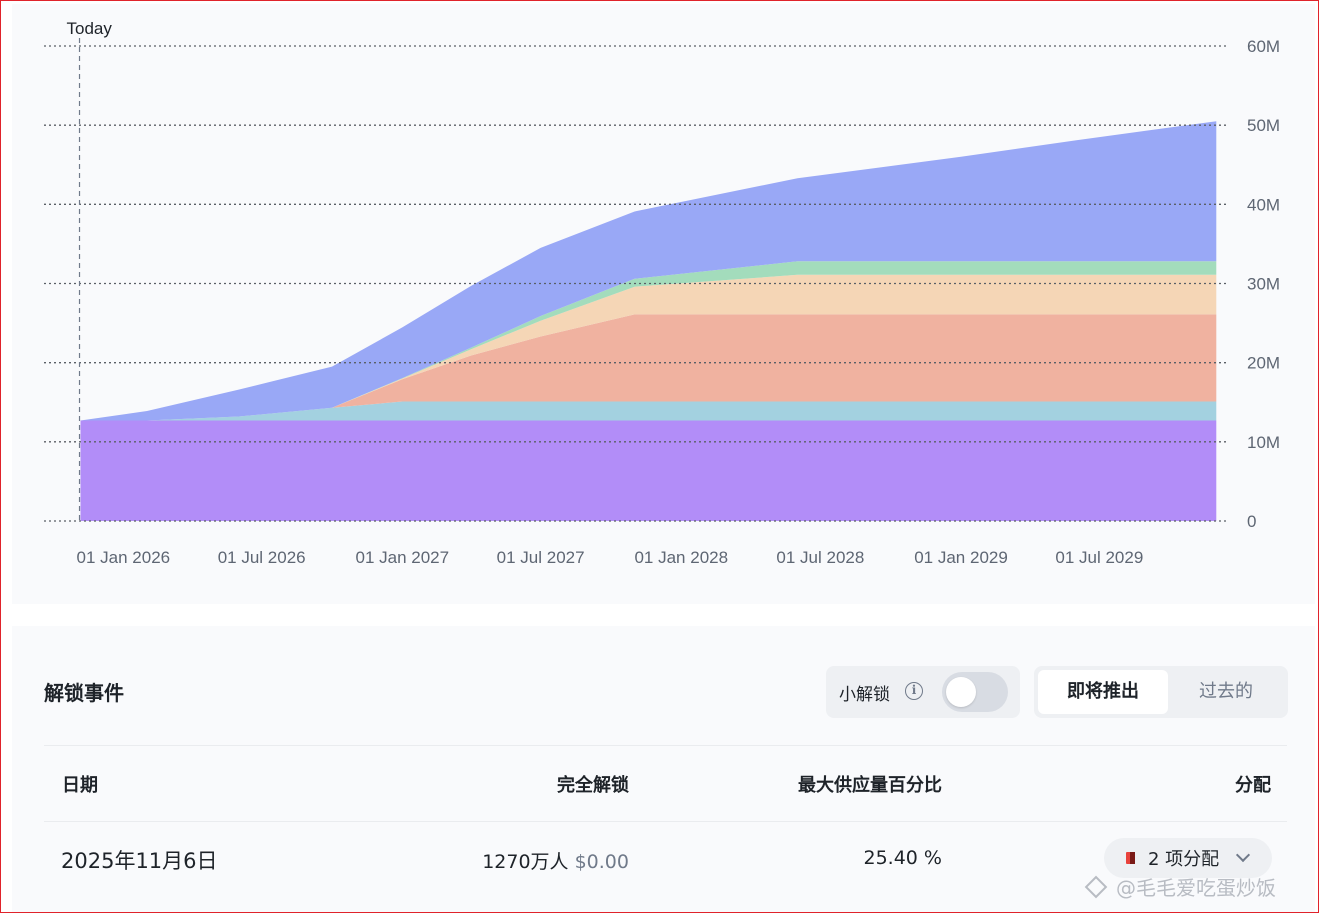  Describe the element at coordinates (1263, 363) in the screenshot. I see `y-tick-label: 20M` at that location.